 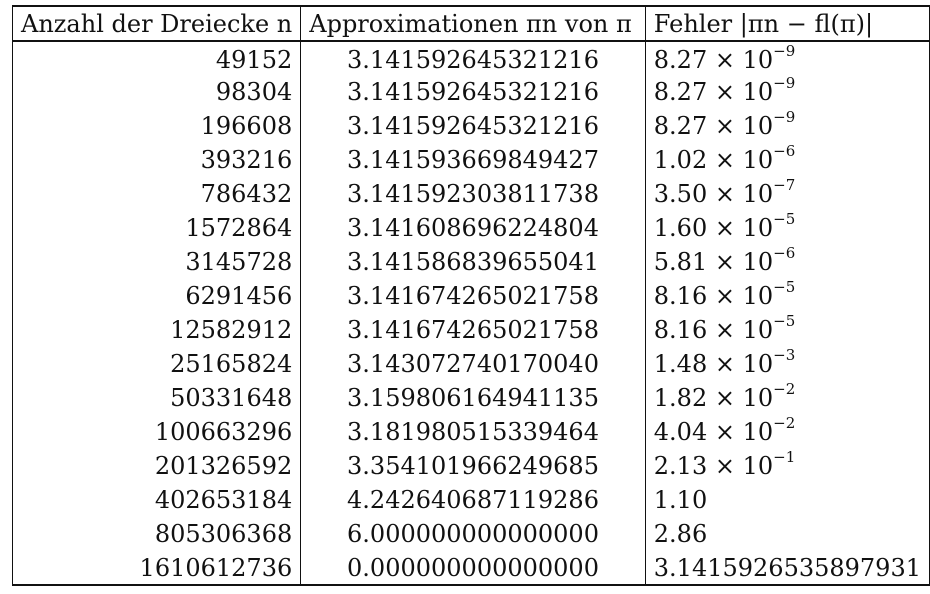 I want to click on table-row: 1572864 3.141608696224804 1.60 × 10−5, so click(x=470, y=227).